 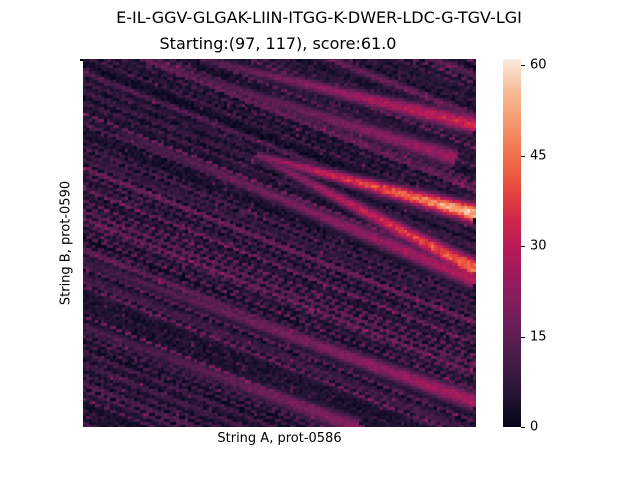 I want to click on x-axis-label: String A, prot-0586, so click(x=279, y=438).